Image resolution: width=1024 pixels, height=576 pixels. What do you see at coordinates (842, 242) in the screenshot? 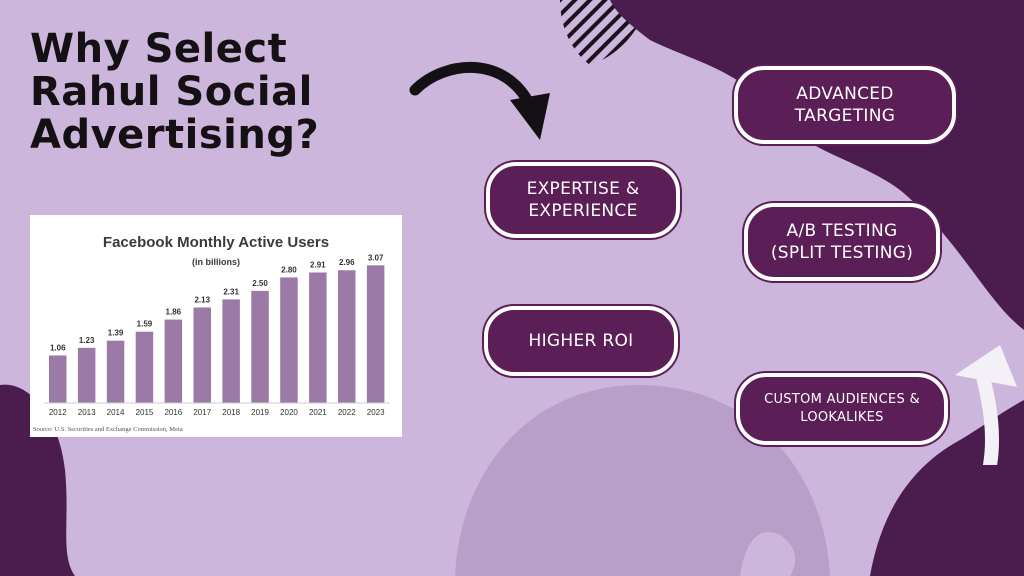
I see `badge-ab-testing: A/B TESTING (SPLIT TESTING)` at bounding box center [842, 242].